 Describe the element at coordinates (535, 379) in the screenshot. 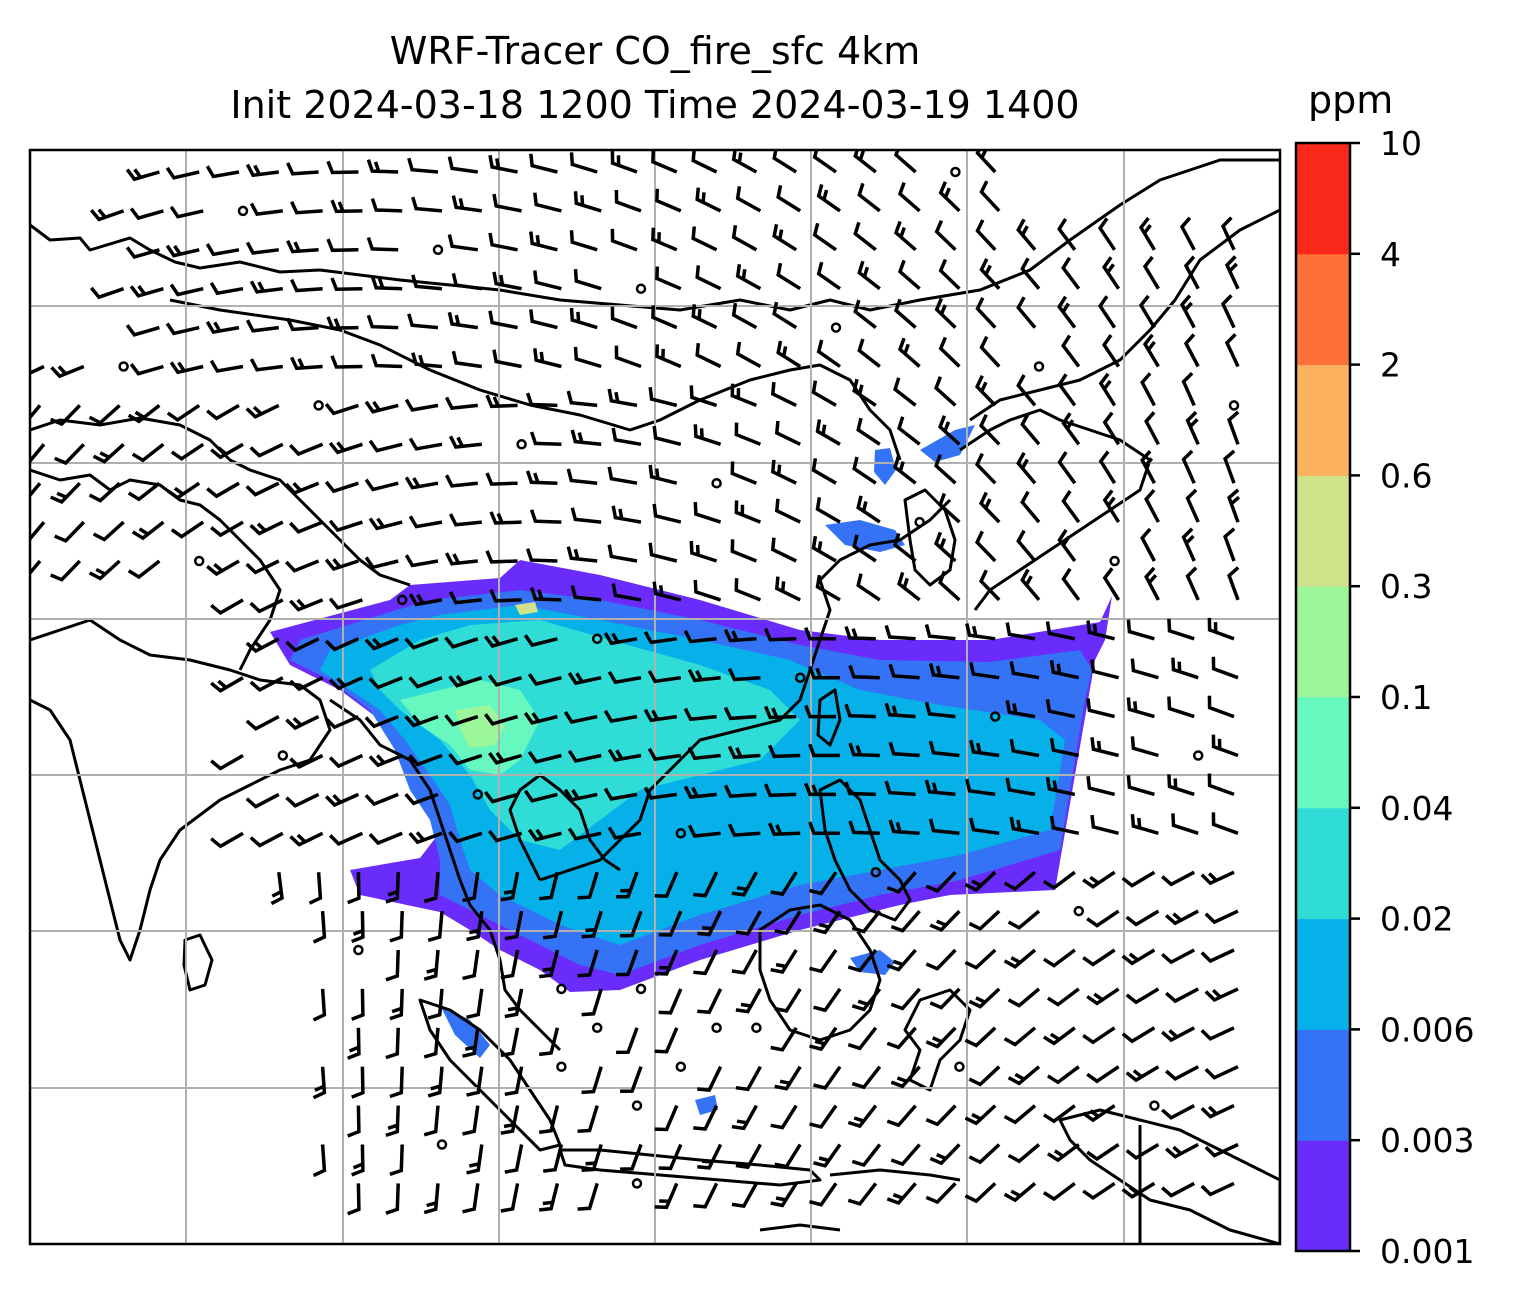

I see `border-china-mongolia` at that location.